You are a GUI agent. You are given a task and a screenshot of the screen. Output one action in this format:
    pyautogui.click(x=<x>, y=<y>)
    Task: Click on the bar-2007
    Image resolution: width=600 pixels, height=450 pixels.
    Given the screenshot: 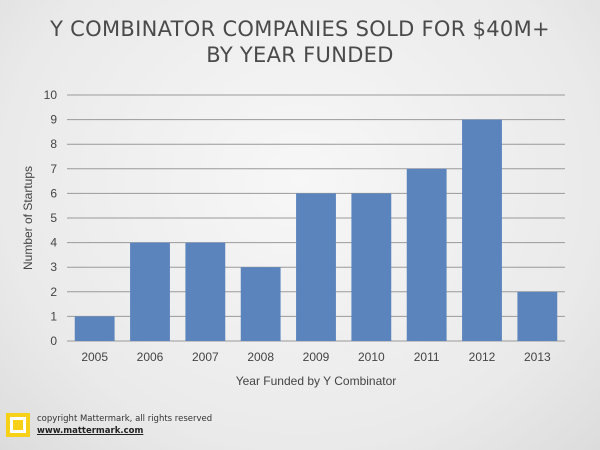 What is the action you would take?
    pyautogui.click(x=205, y=291)
    